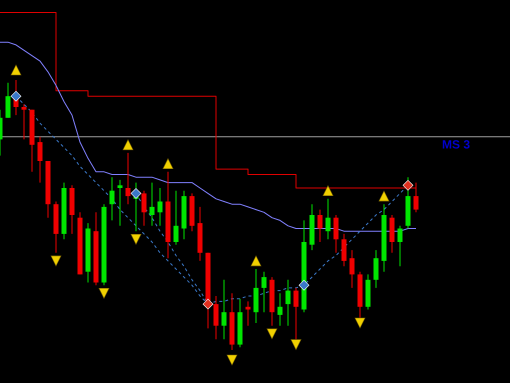 The height and width of the screenshot is (383, 510). Describe the element at coordinates (456, 145) in the screenshot. I see `ref-line-label: MS 3` at that location.